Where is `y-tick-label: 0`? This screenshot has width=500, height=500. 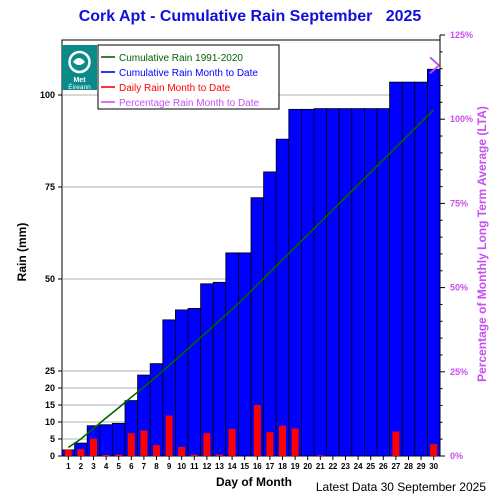 y-tick-label: 0 is located at coordinates (52, 456).